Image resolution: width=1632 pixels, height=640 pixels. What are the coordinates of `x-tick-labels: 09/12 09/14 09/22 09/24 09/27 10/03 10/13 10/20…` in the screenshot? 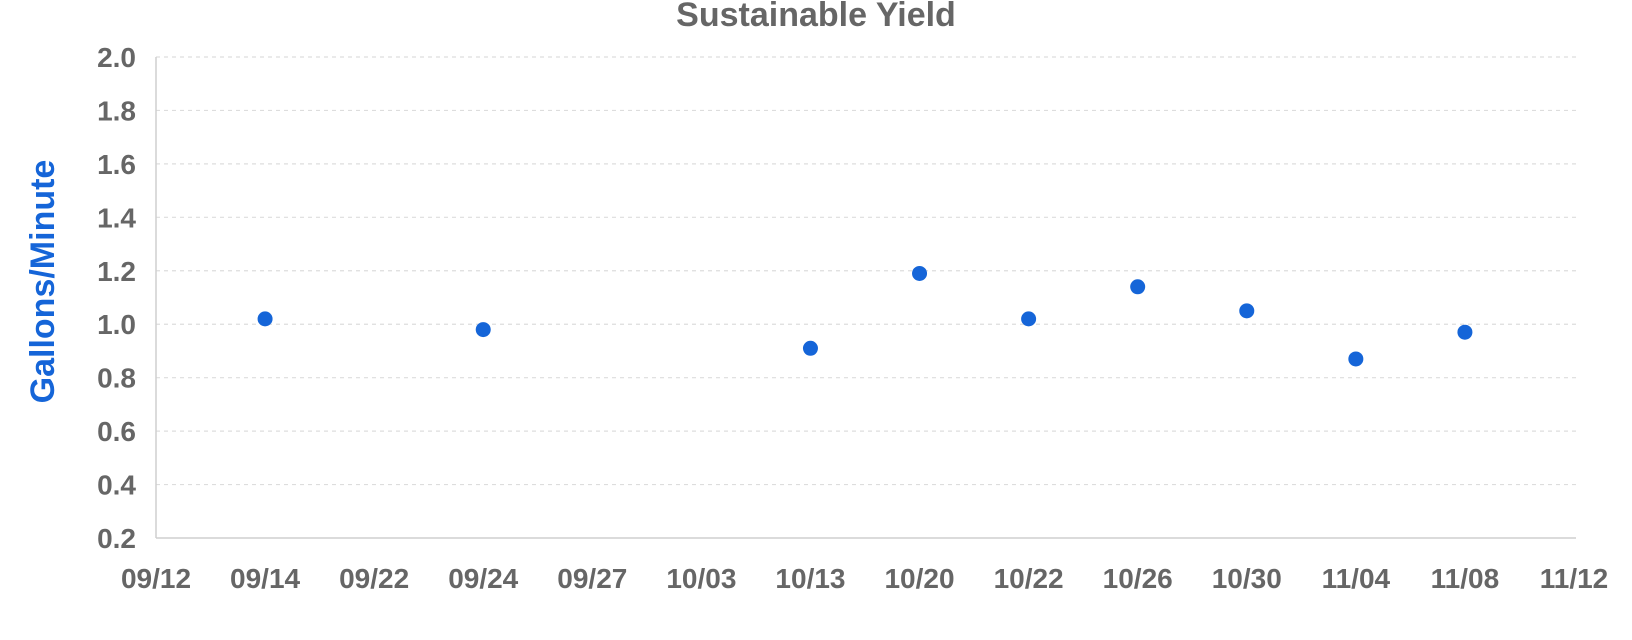 It's located at (864, 578).